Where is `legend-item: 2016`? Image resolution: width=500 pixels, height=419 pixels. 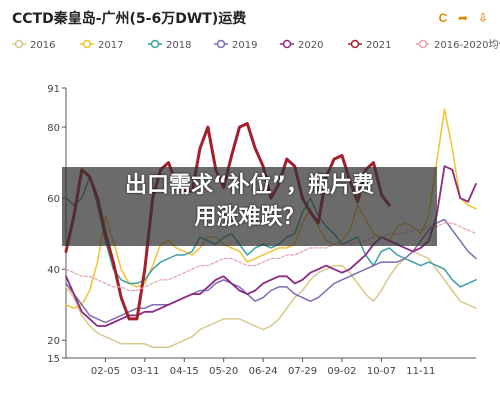 legend-item: 2016 is located at coordinates (33, 45).